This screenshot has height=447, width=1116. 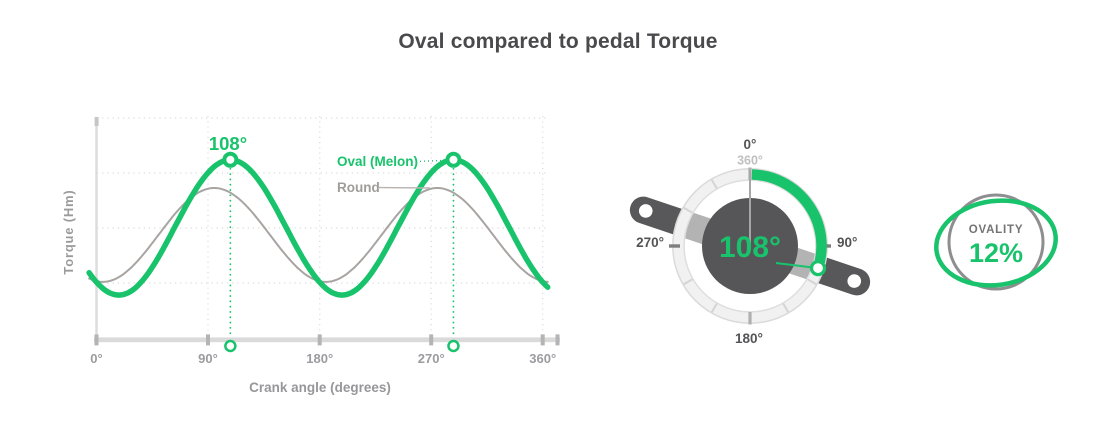 I want to click on legend-oval-leader, so click(x=429, y=161).